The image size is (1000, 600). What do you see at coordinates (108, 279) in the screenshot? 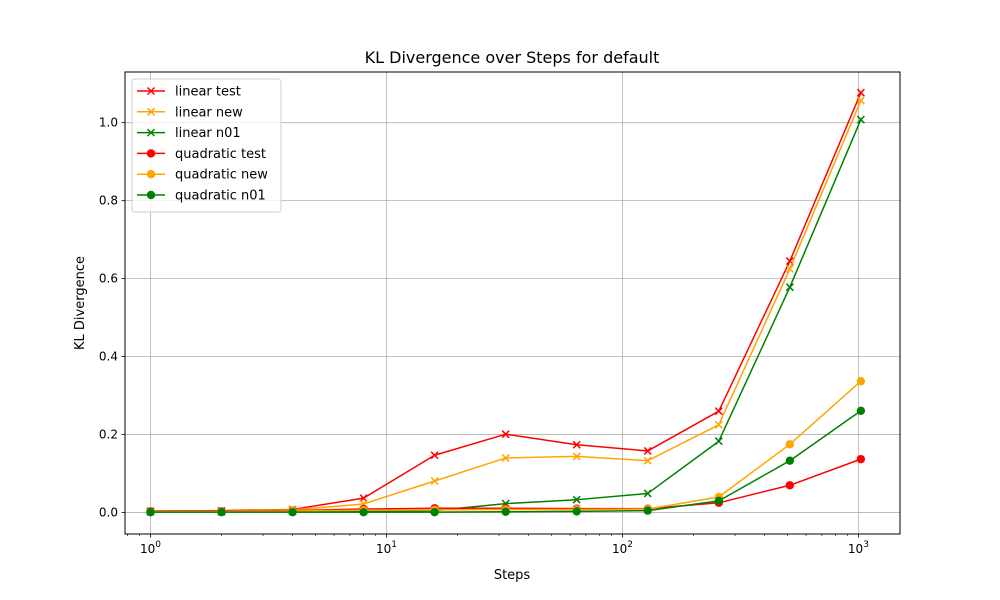
I see `y-tick-label: 0.6` at bounding box center [108, 279].